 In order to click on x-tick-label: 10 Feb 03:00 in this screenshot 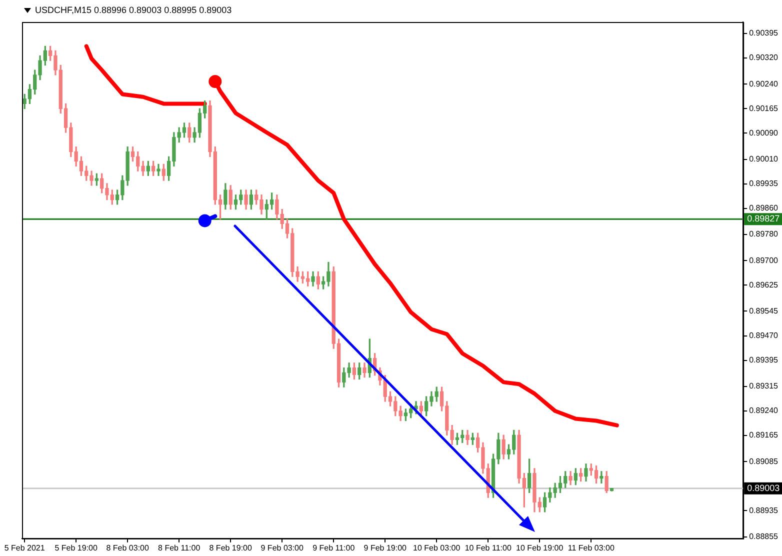, I will do `click(437, 547)`.